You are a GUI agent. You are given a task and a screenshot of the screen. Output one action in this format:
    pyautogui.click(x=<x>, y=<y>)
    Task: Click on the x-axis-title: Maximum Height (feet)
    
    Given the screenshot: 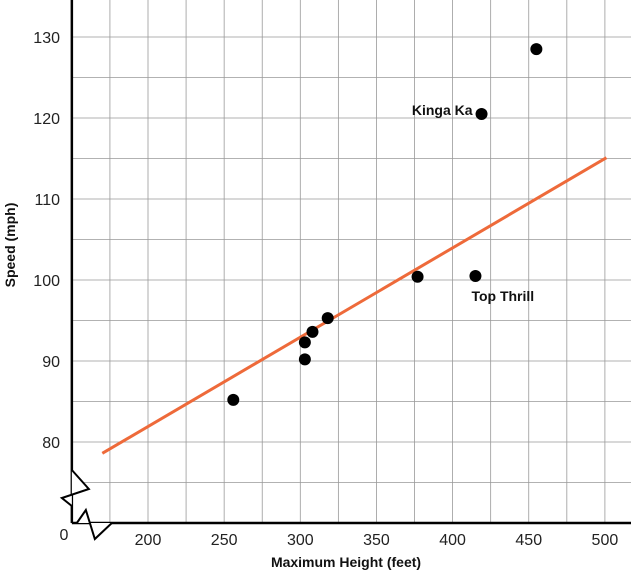 What is the action you would take?
    pyautogui.click(x=346, y=562)
    